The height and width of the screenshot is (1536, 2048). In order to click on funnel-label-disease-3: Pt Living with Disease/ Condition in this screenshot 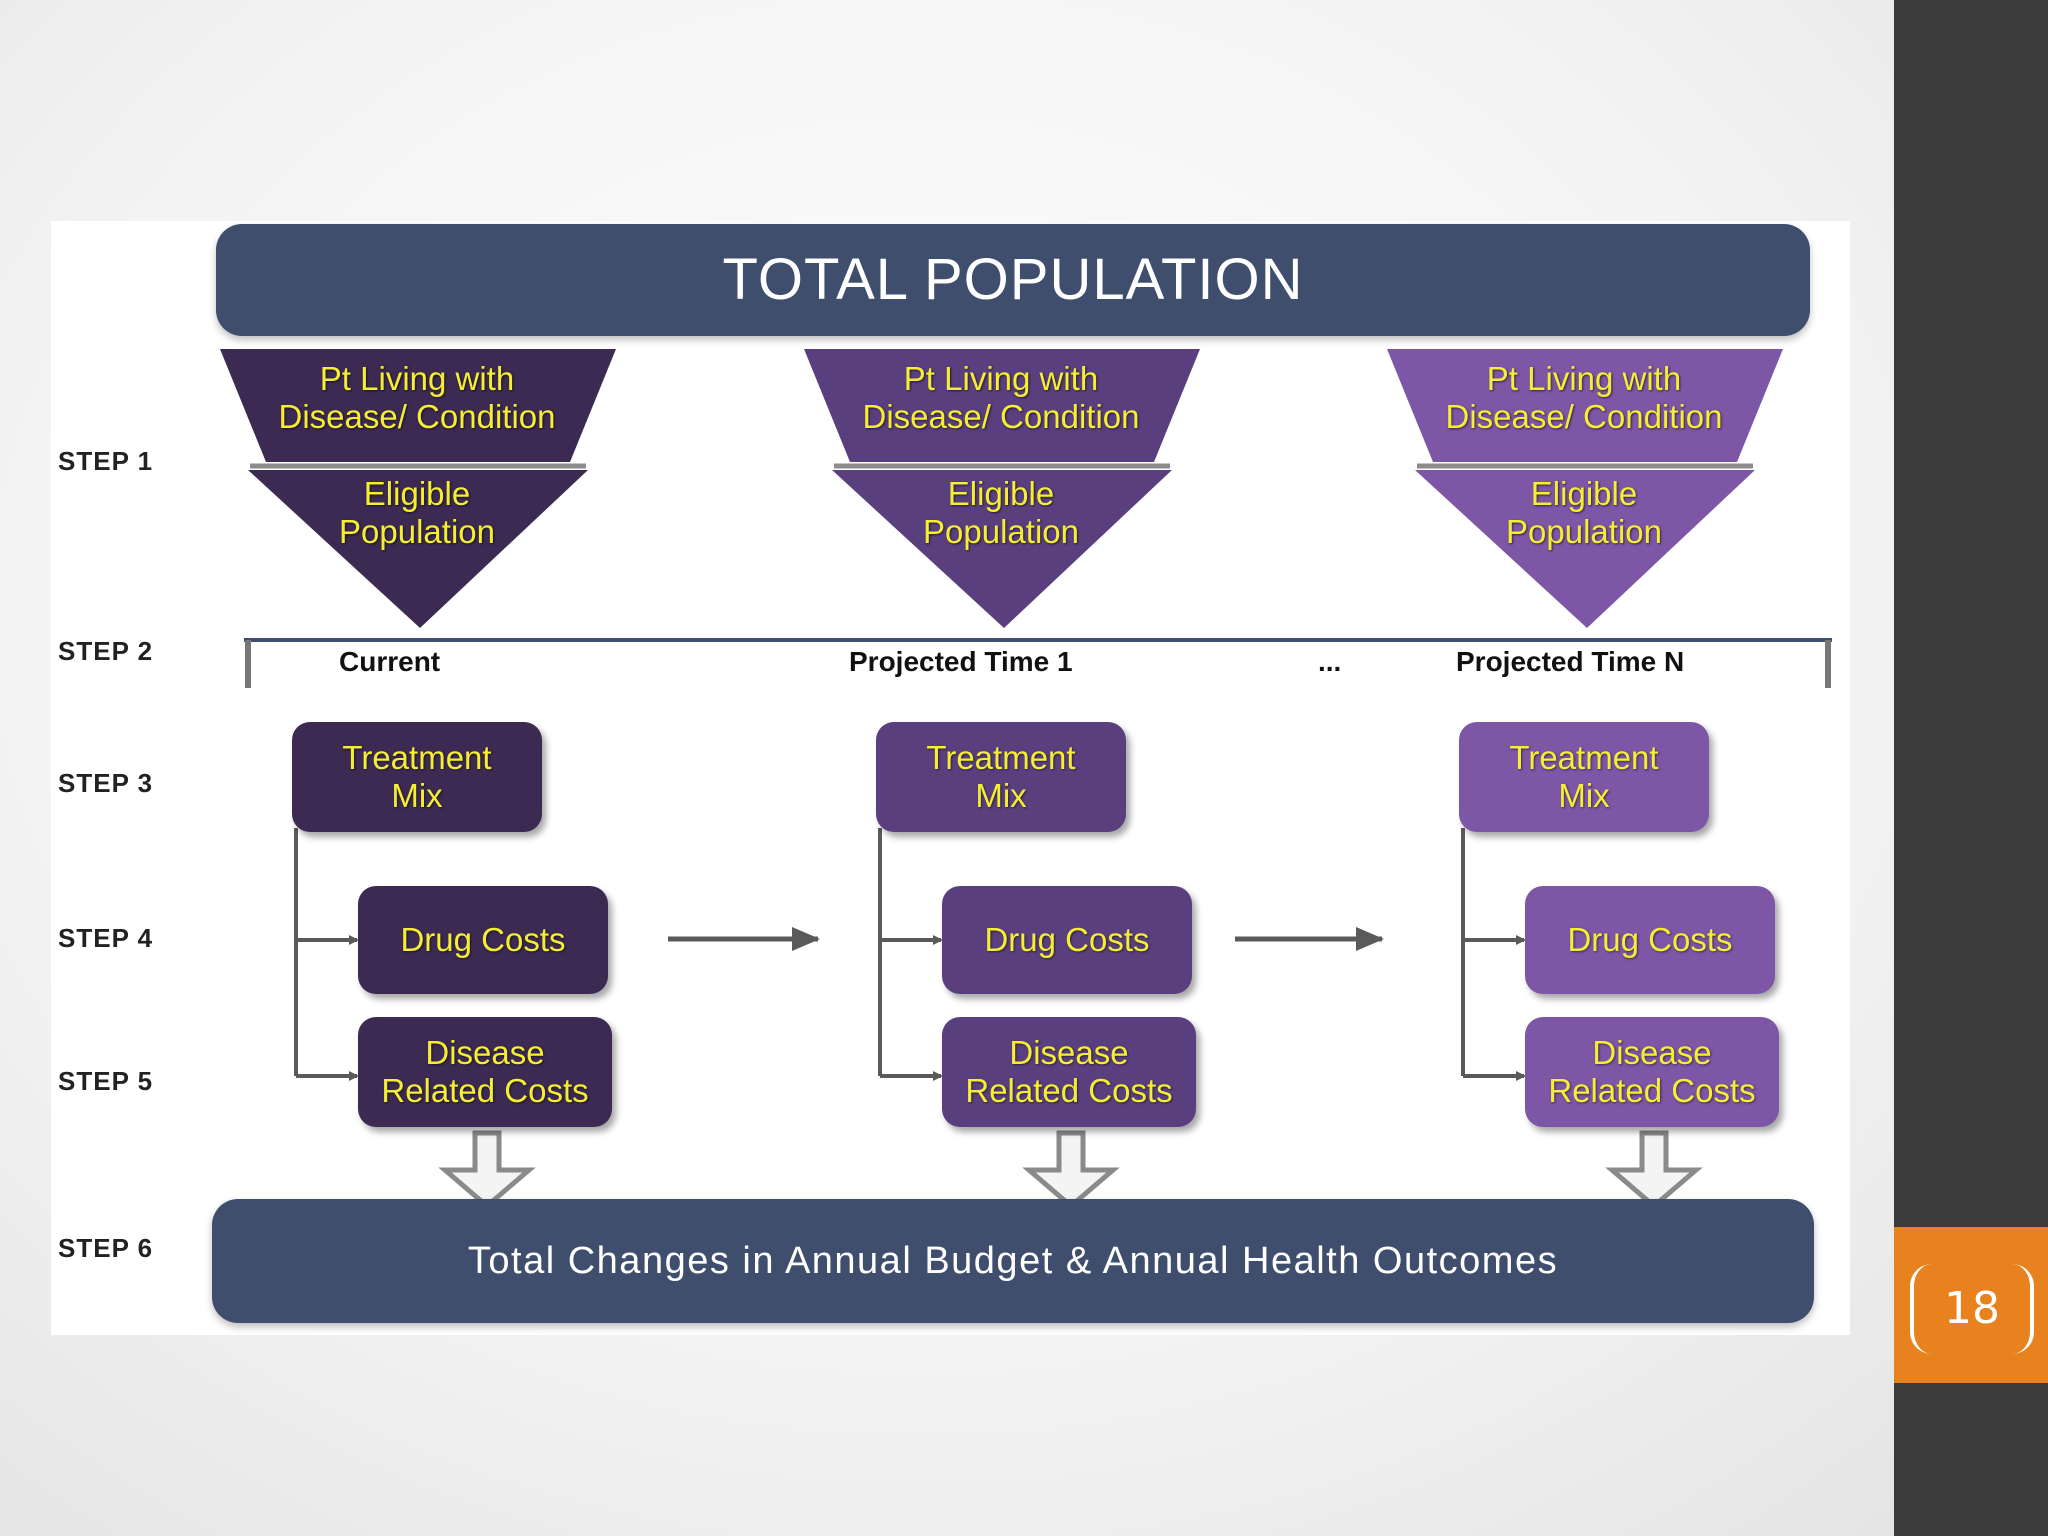, I will do `click(1584, 397)`.